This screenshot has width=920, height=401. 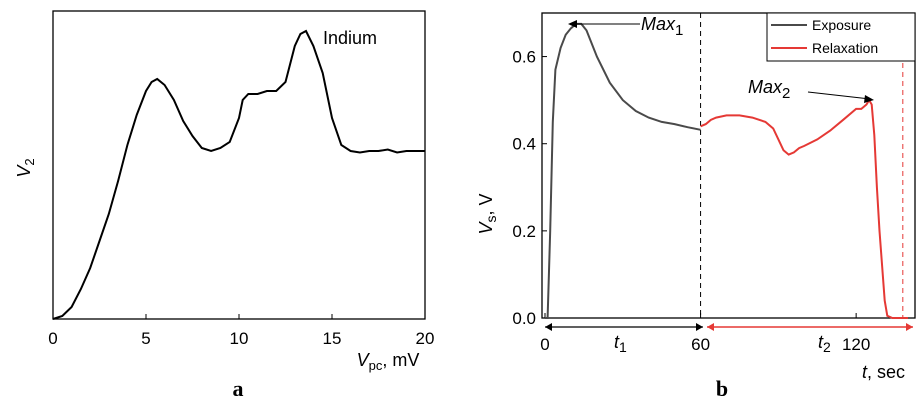 I want to click on panel-a-x-ticks: 0 5 10 15 20, so click(x=241, y=331).